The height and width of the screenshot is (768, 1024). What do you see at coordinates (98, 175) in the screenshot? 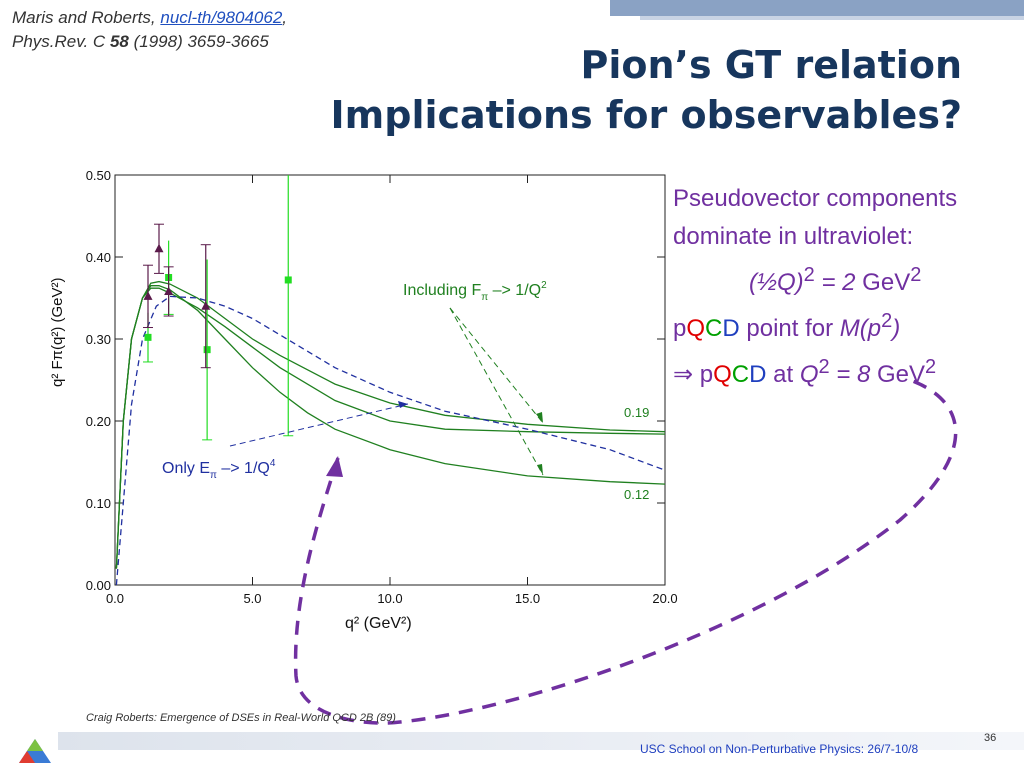
I see `y-tick-label: 0.50` at bounding box center [98, 175].